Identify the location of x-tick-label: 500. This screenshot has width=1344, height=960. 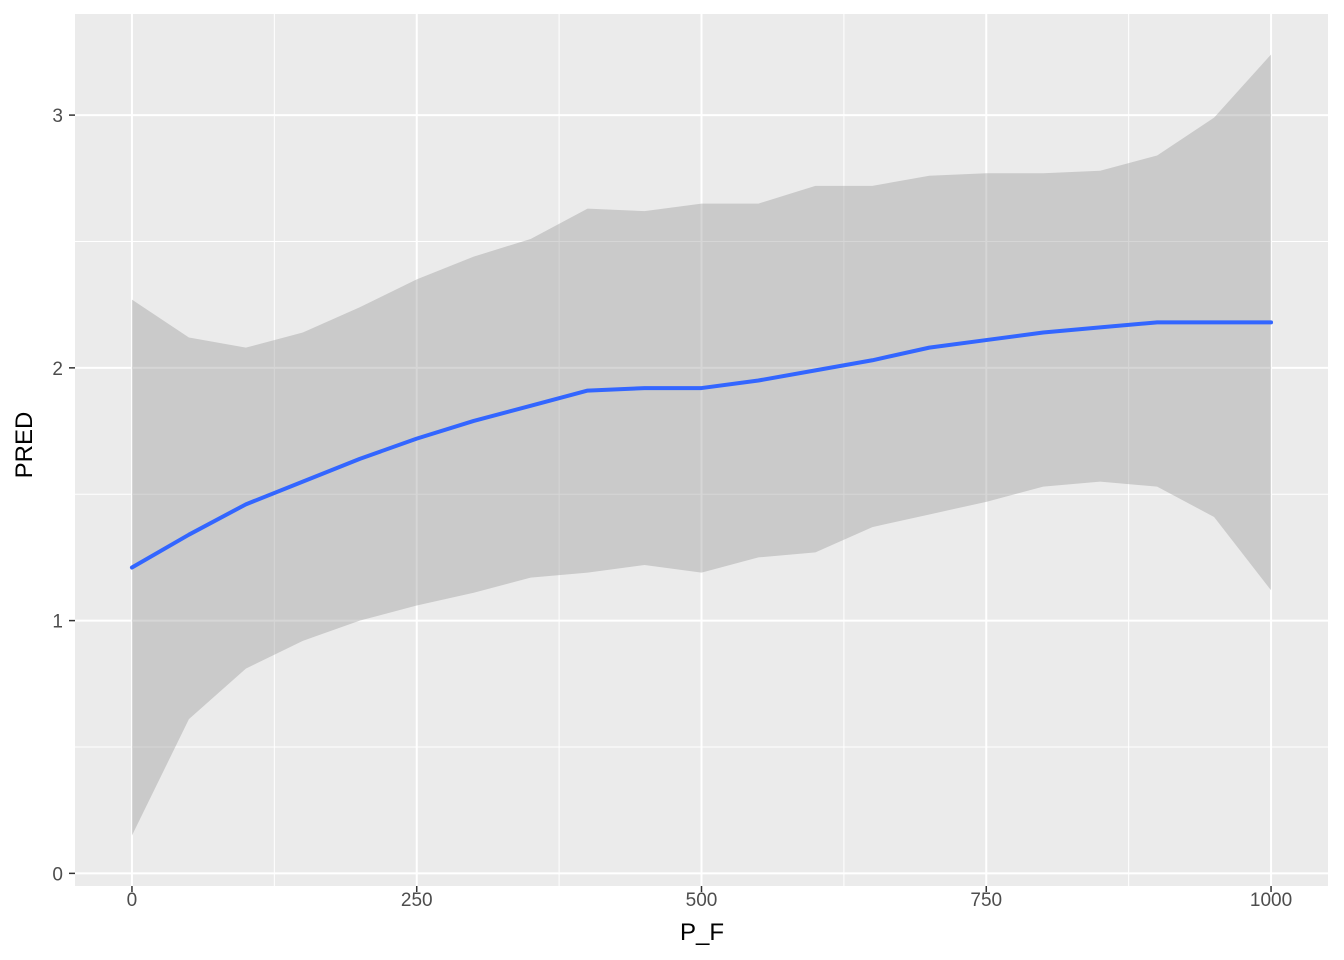
(702, 900).